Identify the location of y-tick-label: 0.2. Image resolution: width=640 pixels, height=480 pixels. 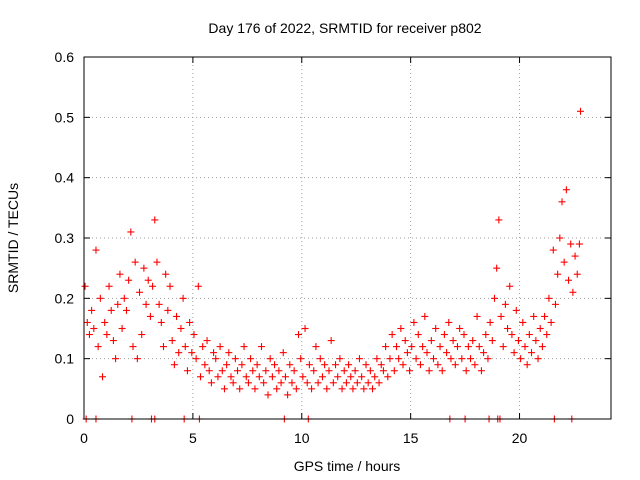
(65, 298).